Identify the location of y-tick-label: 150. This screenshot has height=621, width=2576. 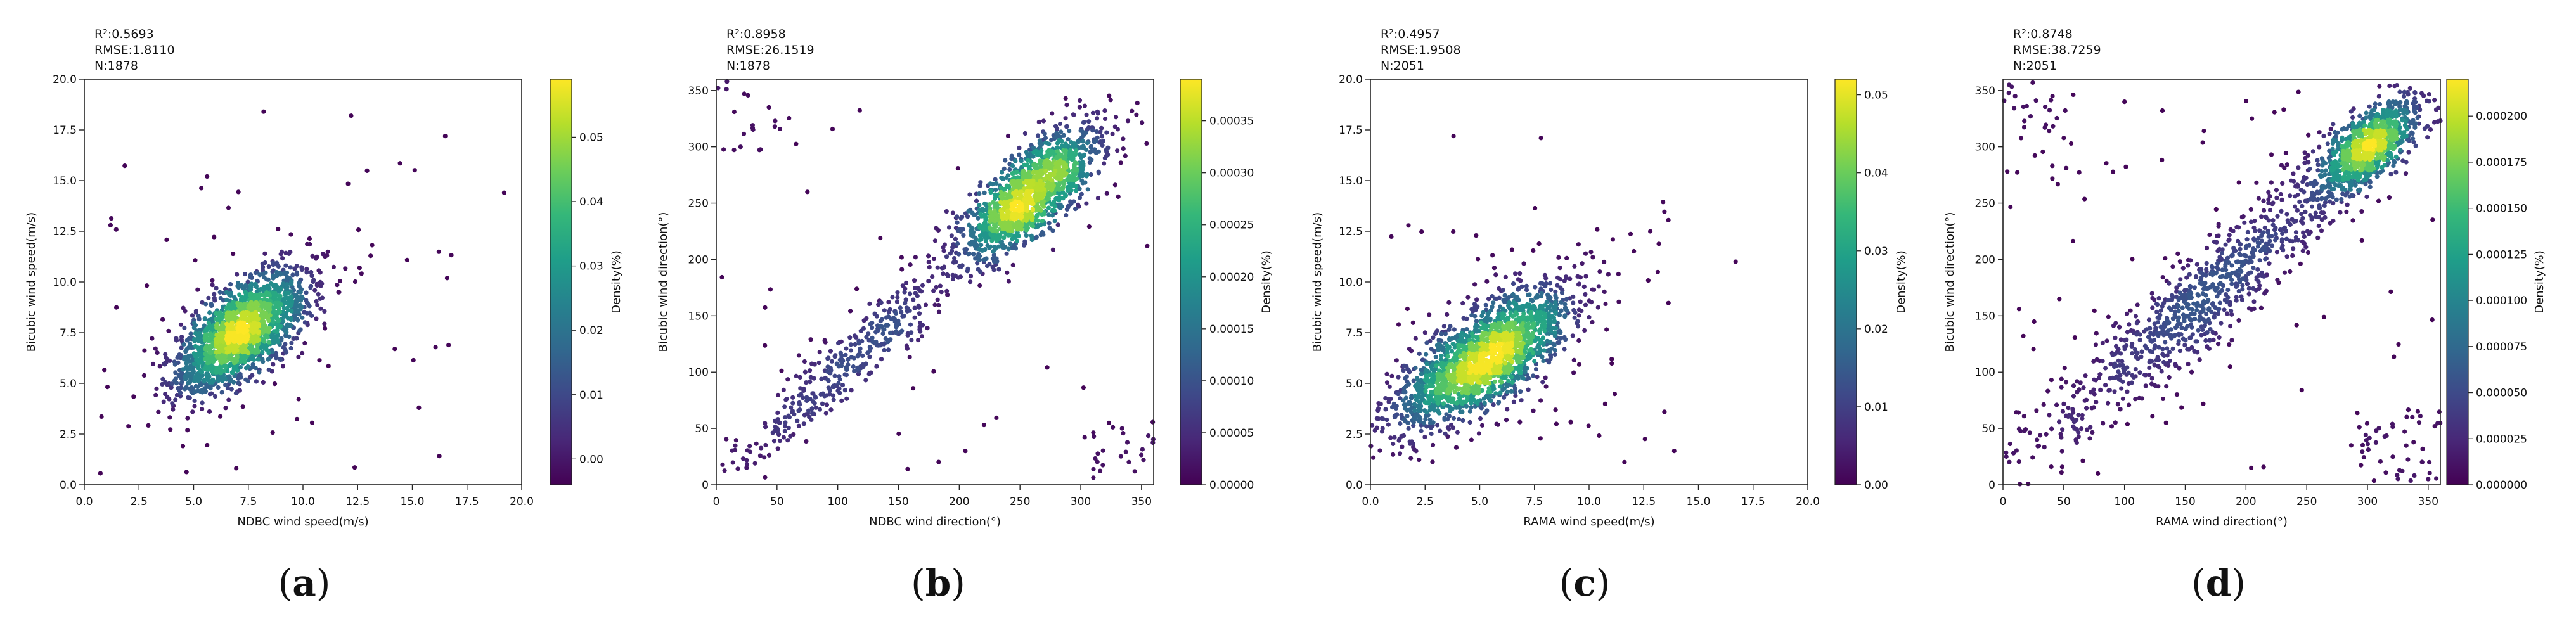
(699, 316).